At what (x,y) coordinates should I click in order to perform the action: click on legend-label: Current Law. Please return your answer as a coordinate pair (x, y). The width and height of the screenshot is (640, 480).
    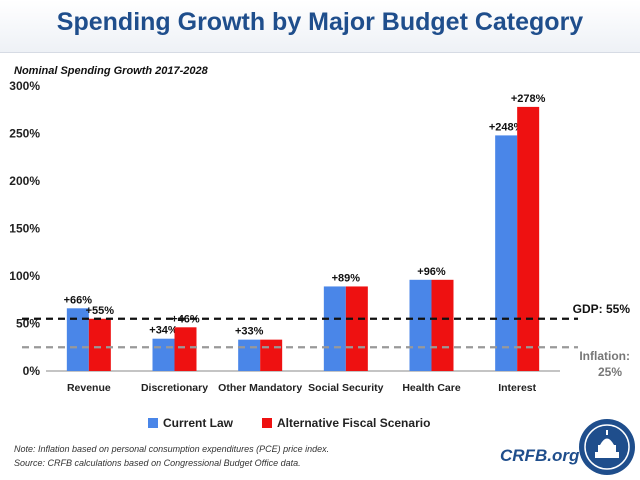
    Looking at the image, I should click on (198, 423).